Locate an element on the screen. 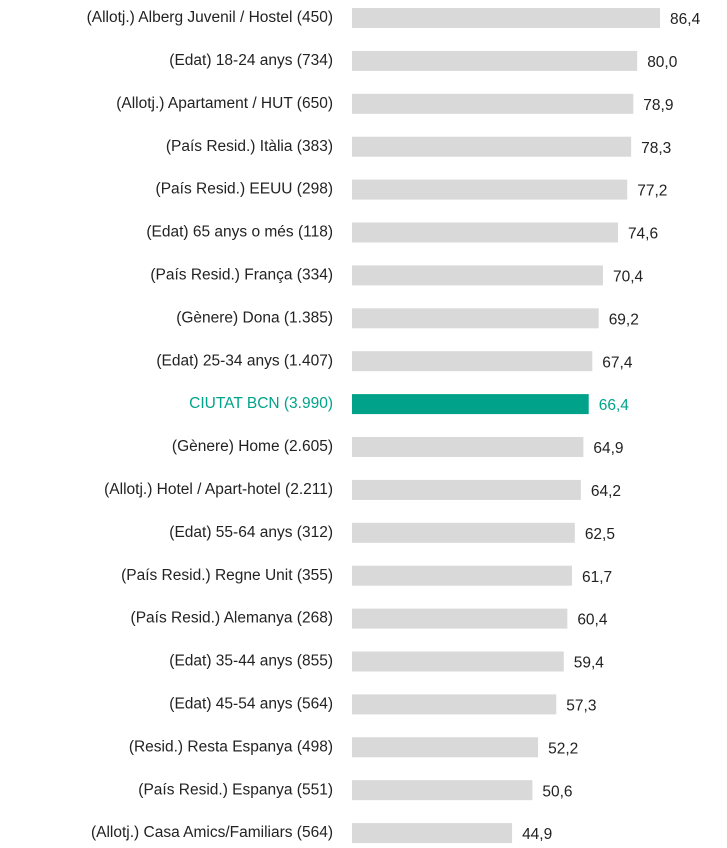  value-label: 44,9 is located at coordinates (537, 834).